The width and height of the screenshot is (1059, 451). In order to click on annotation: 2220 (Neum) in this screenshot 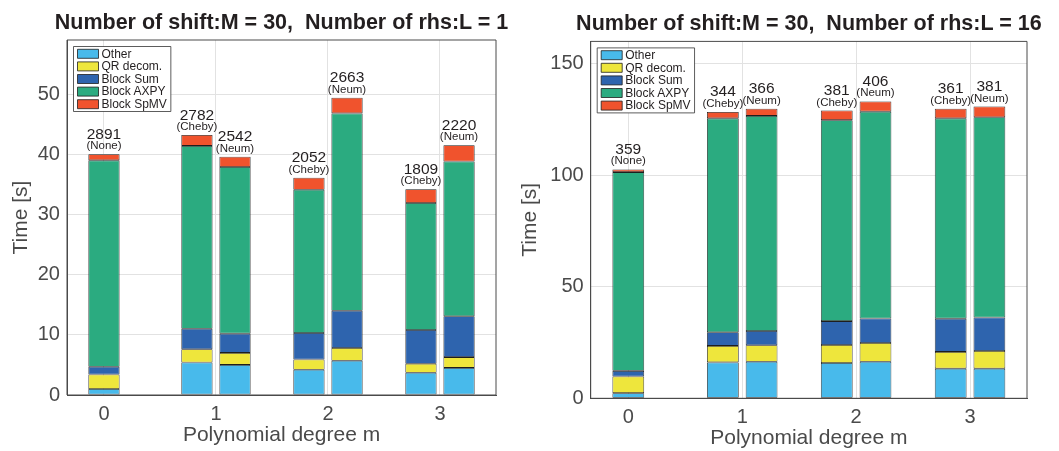, I will do `click(459, 129)`.